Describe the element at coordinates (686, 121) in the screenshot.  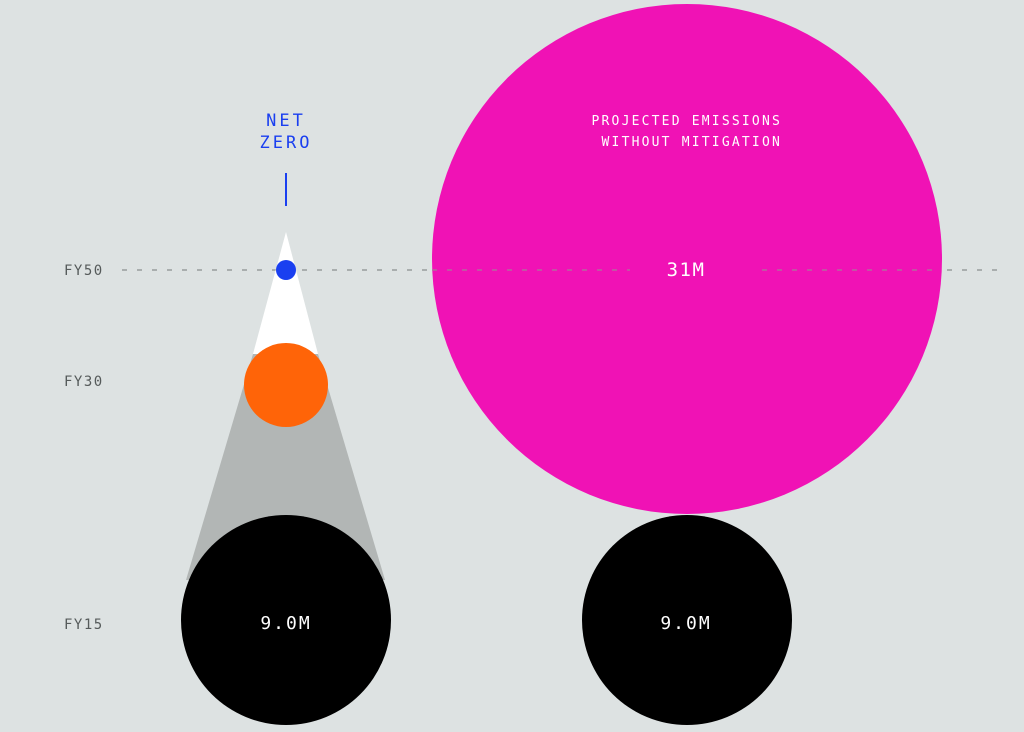
I see `projected-label-line1: PROJECTED EMISSIONS` at that location.